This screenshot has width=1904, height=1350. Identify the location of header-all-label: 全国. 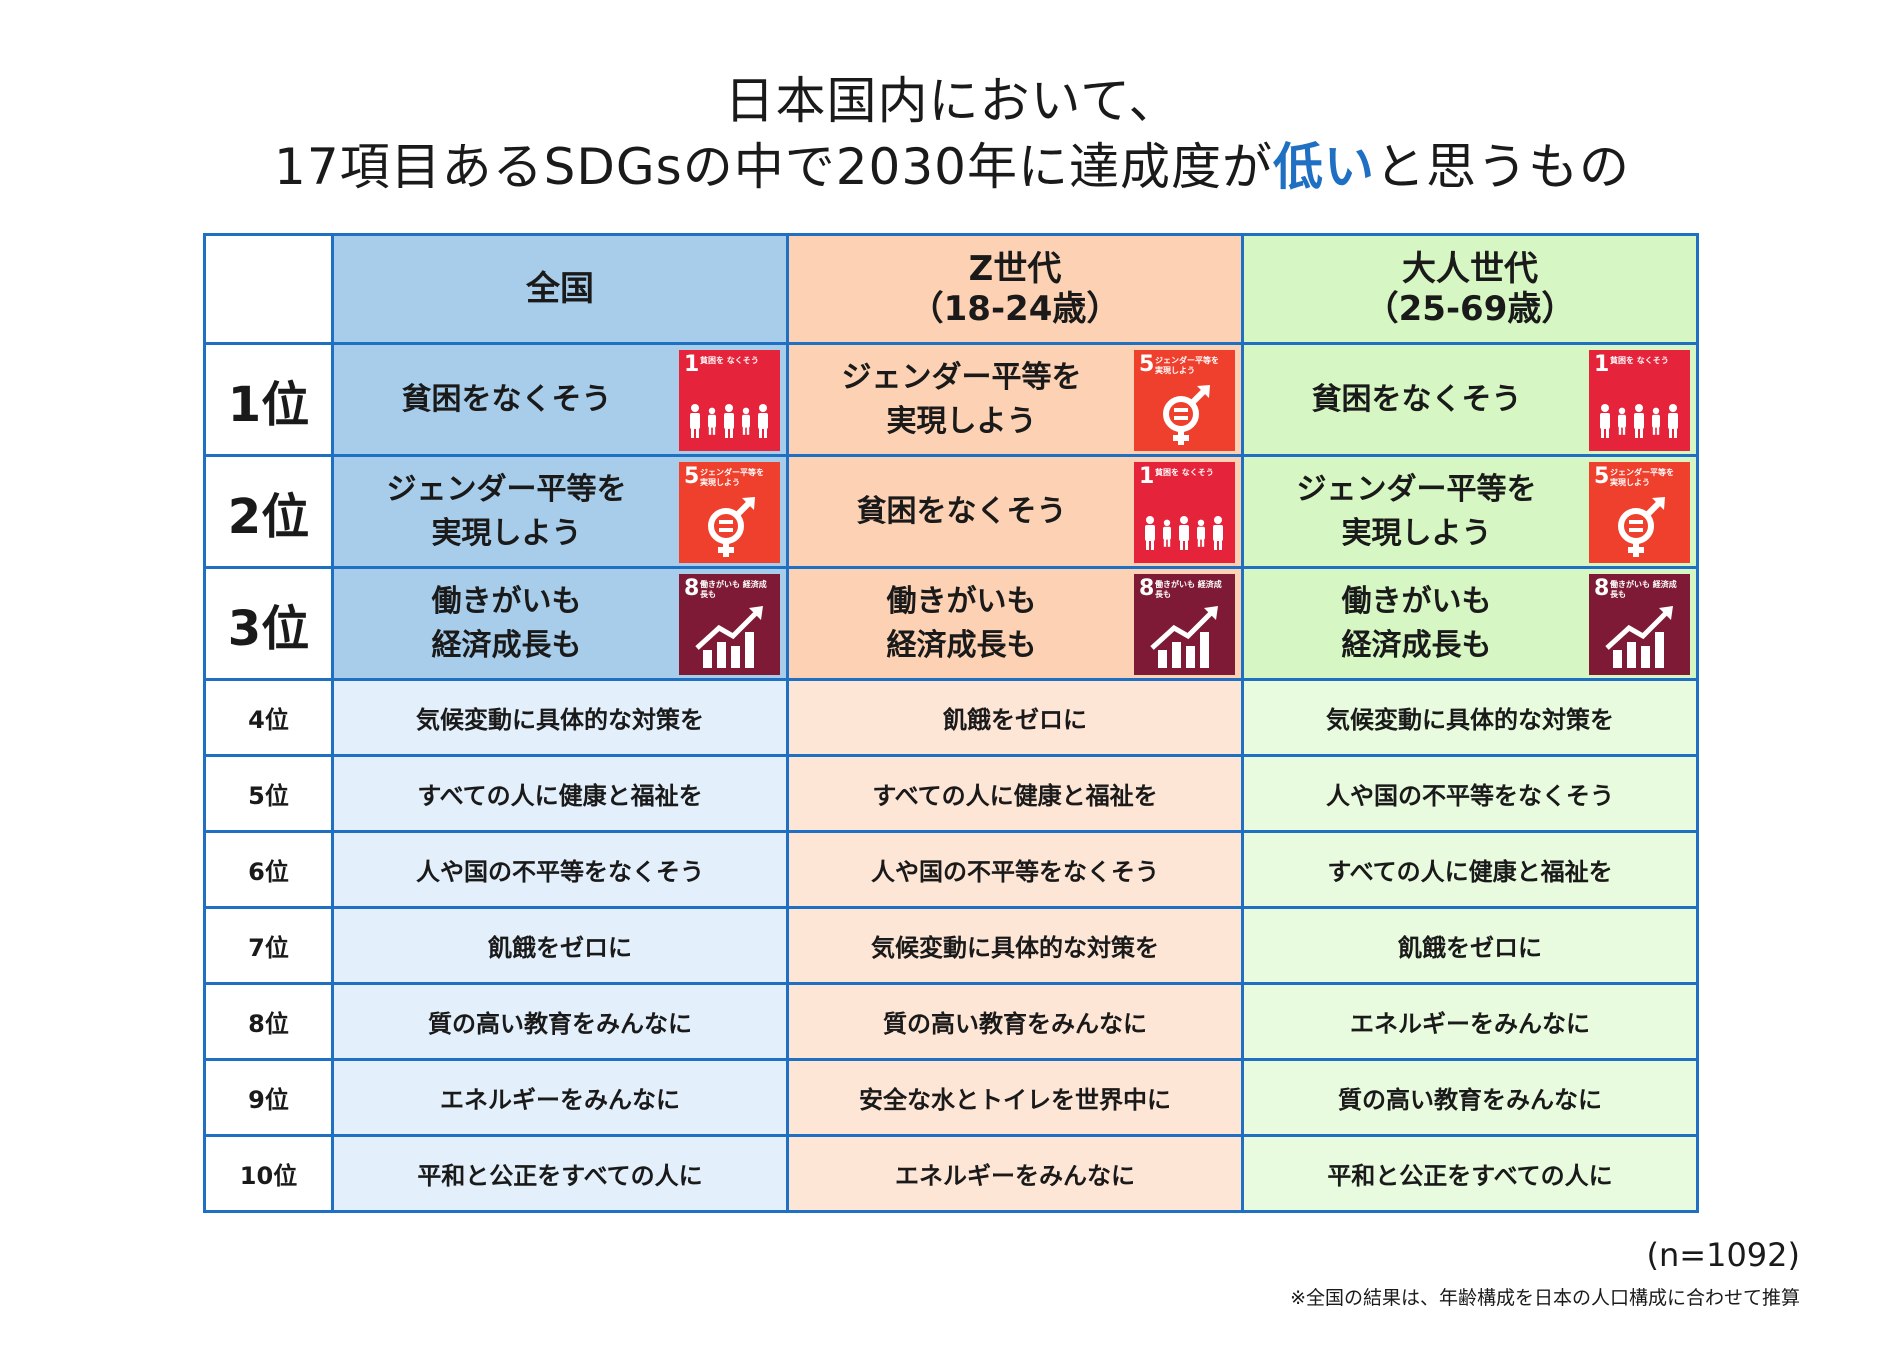
(560, 289).